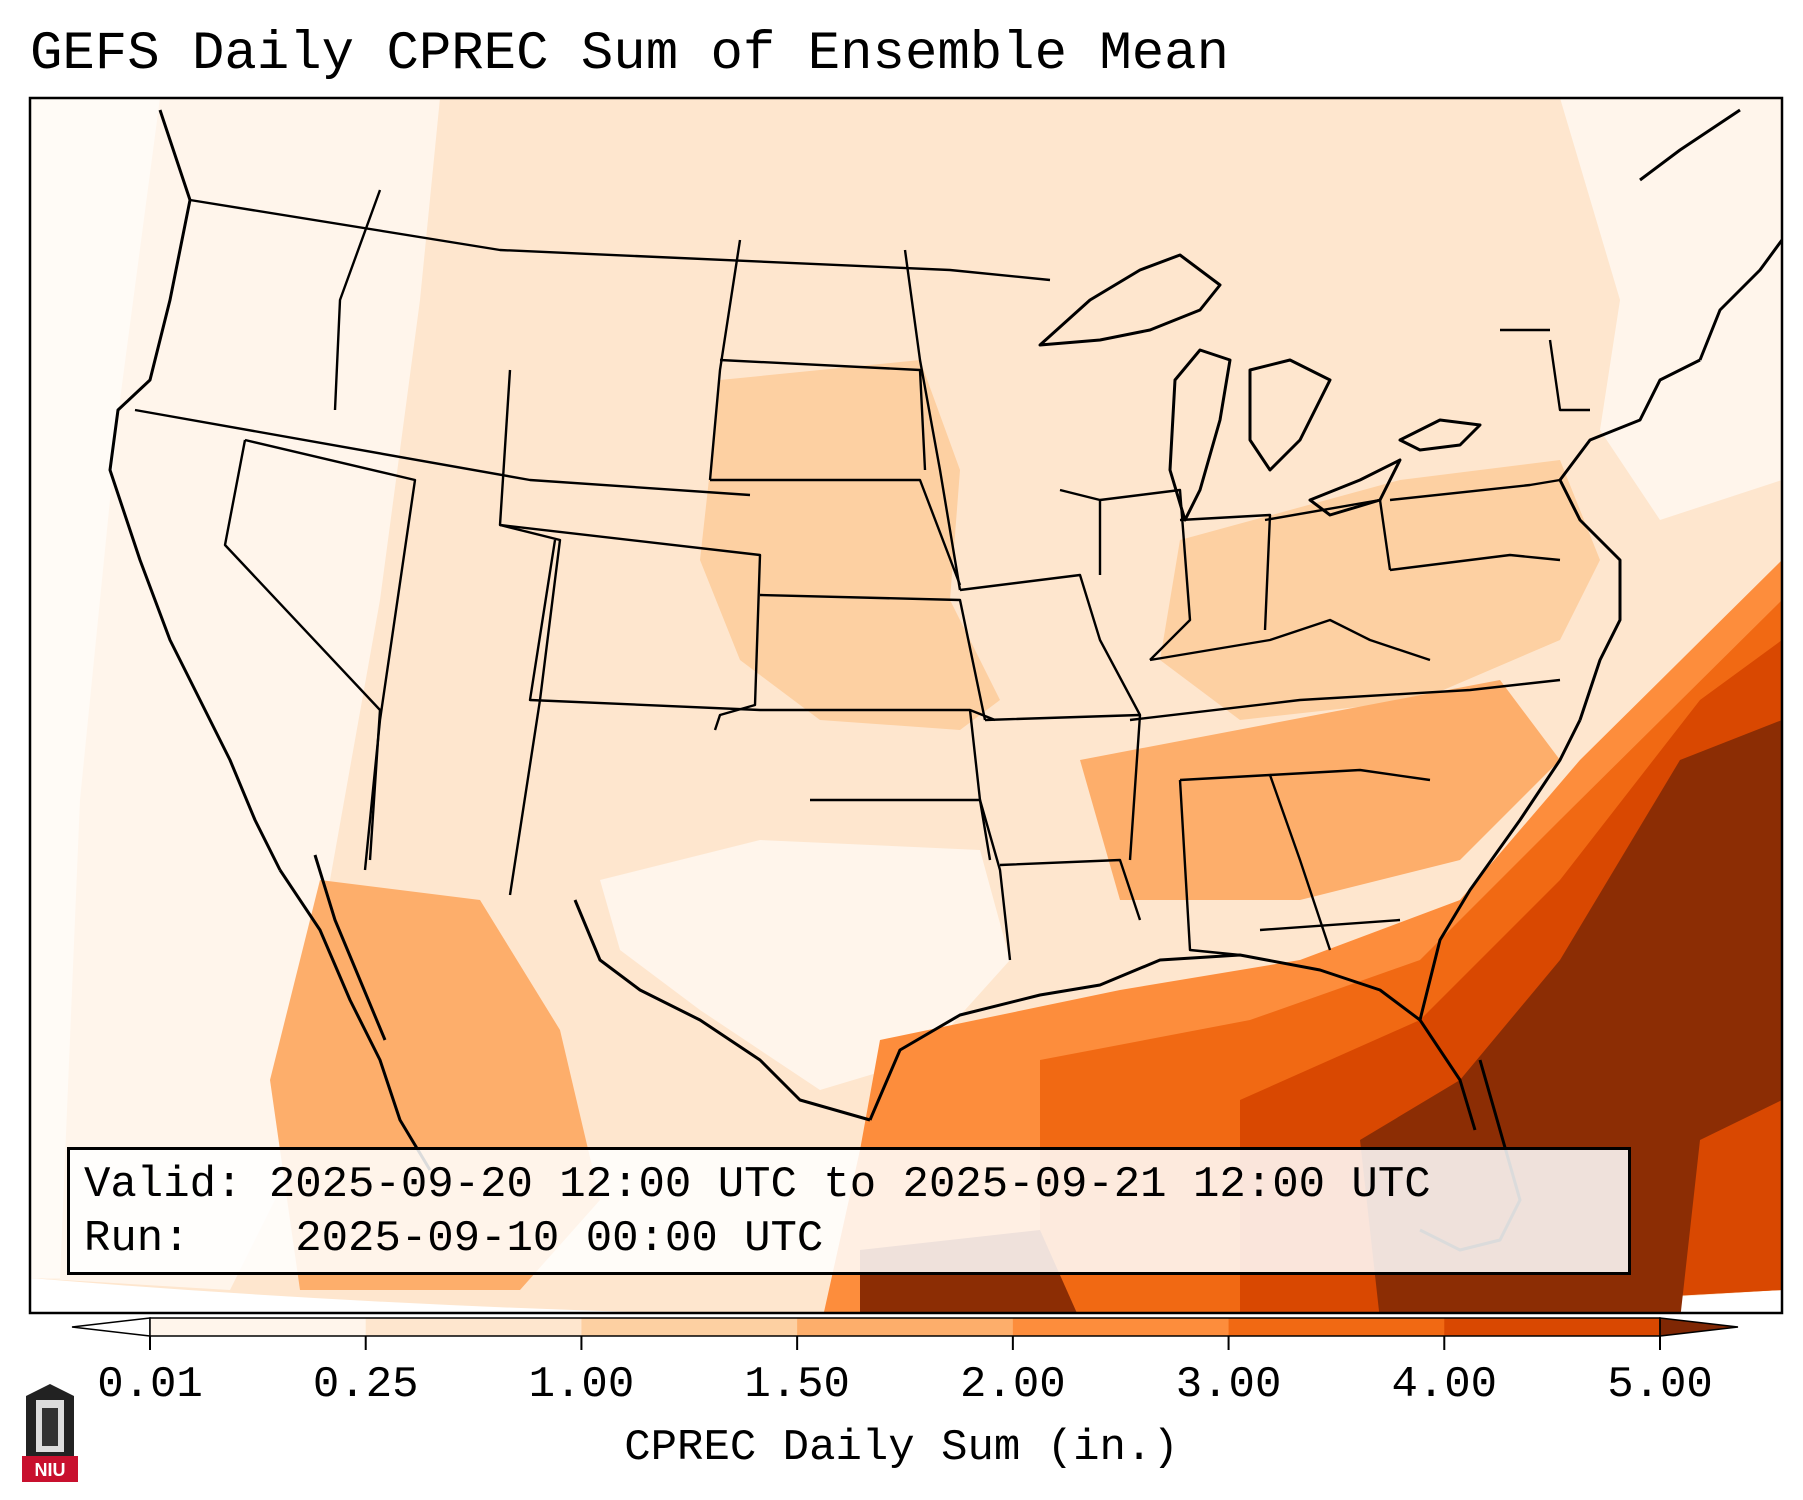 This screenshot has height=1500, width=1803. I want to click on map-title: GEFS Daily CPREC Sum of Ensemble Mean, so click(629, 54).